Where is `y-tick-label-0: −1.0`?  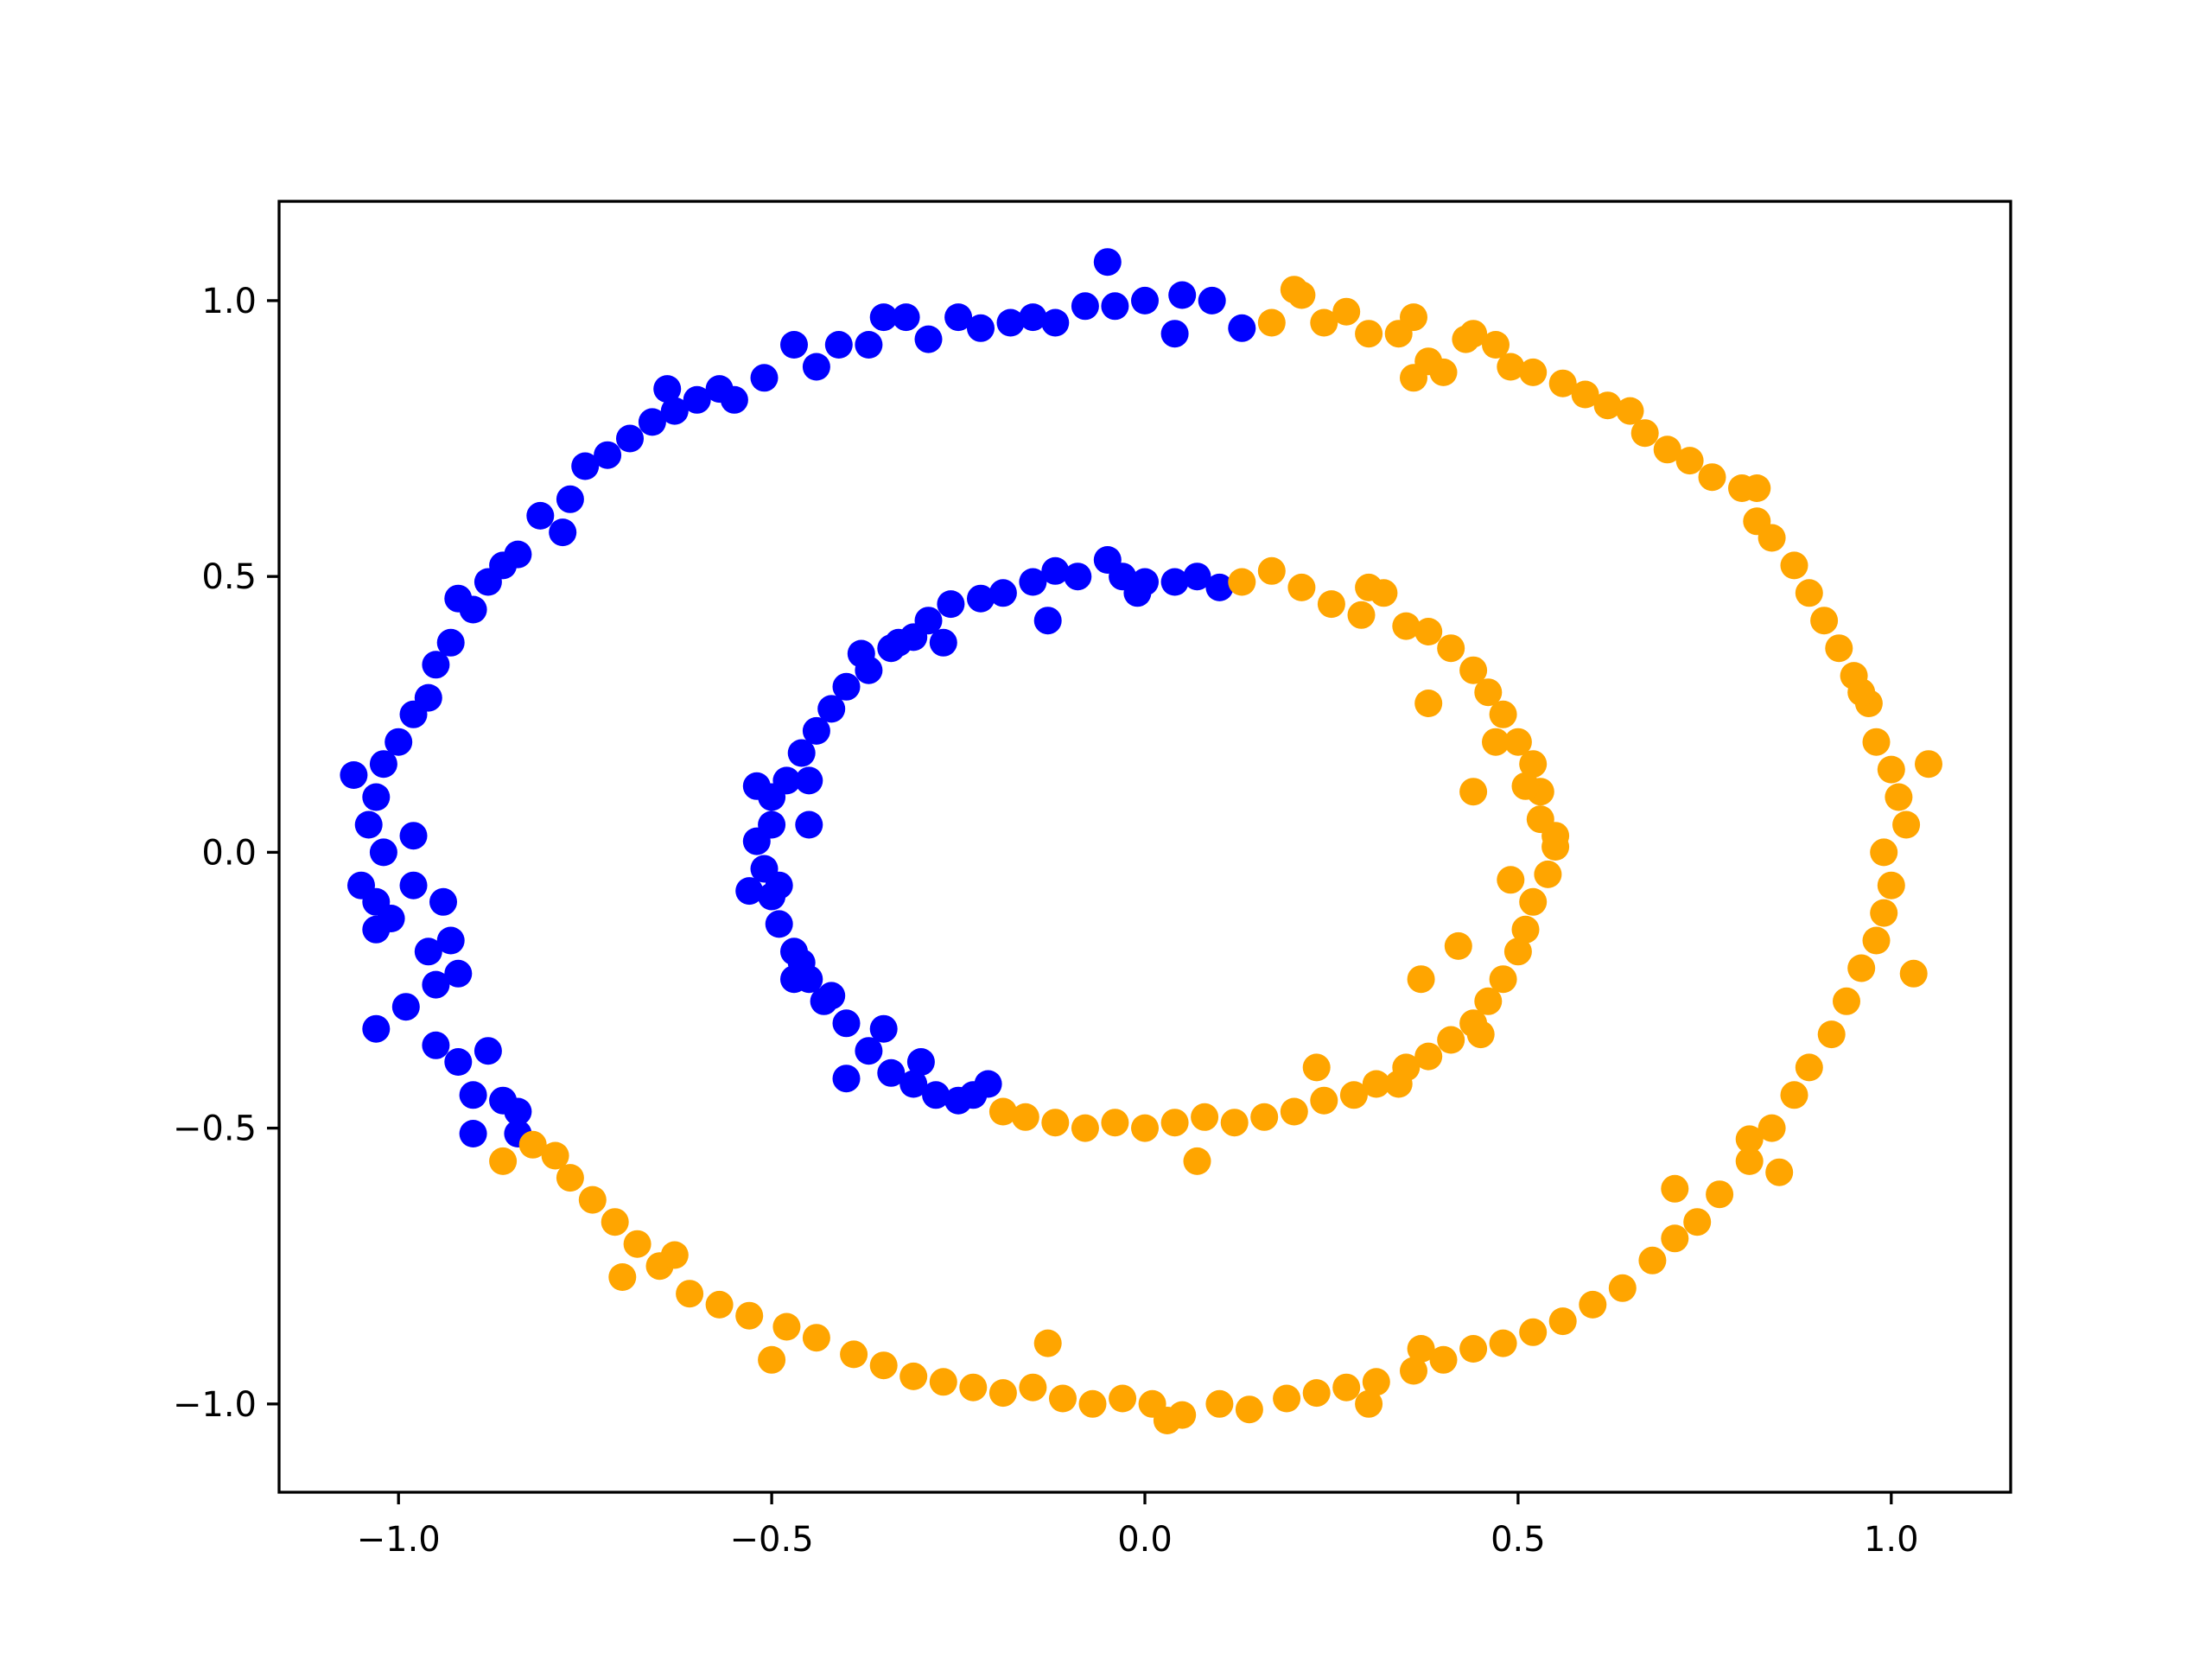 y-tick-label-0: −1.0 is located at coordinates (215, 1405).